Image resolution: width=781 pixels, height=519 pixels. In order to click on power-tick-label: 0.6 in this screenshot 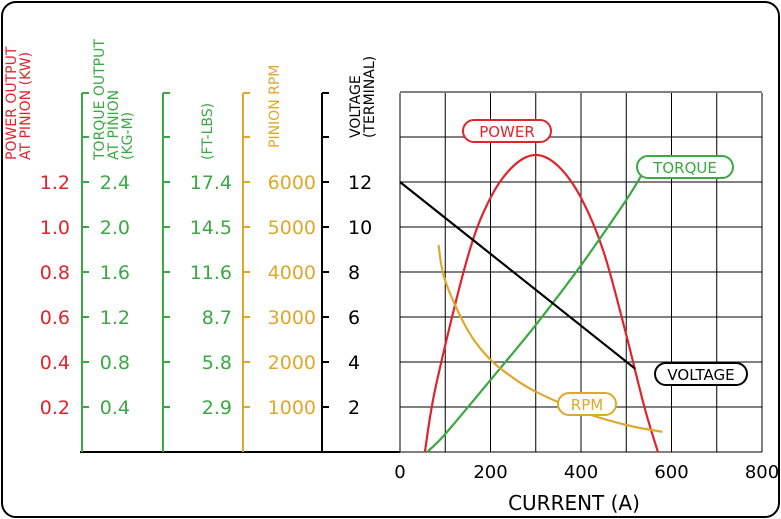, I will do `click(55, 318)`.